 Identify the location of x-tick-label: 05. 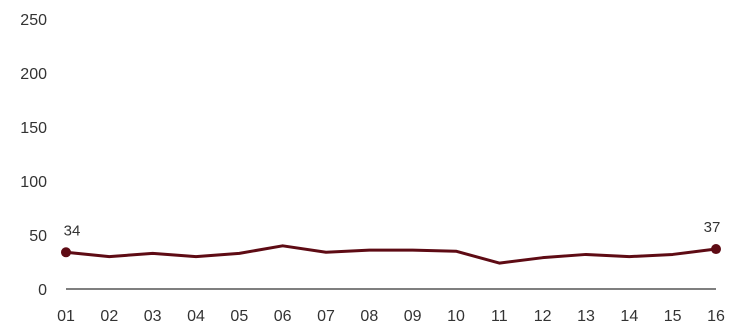
(239, 316).